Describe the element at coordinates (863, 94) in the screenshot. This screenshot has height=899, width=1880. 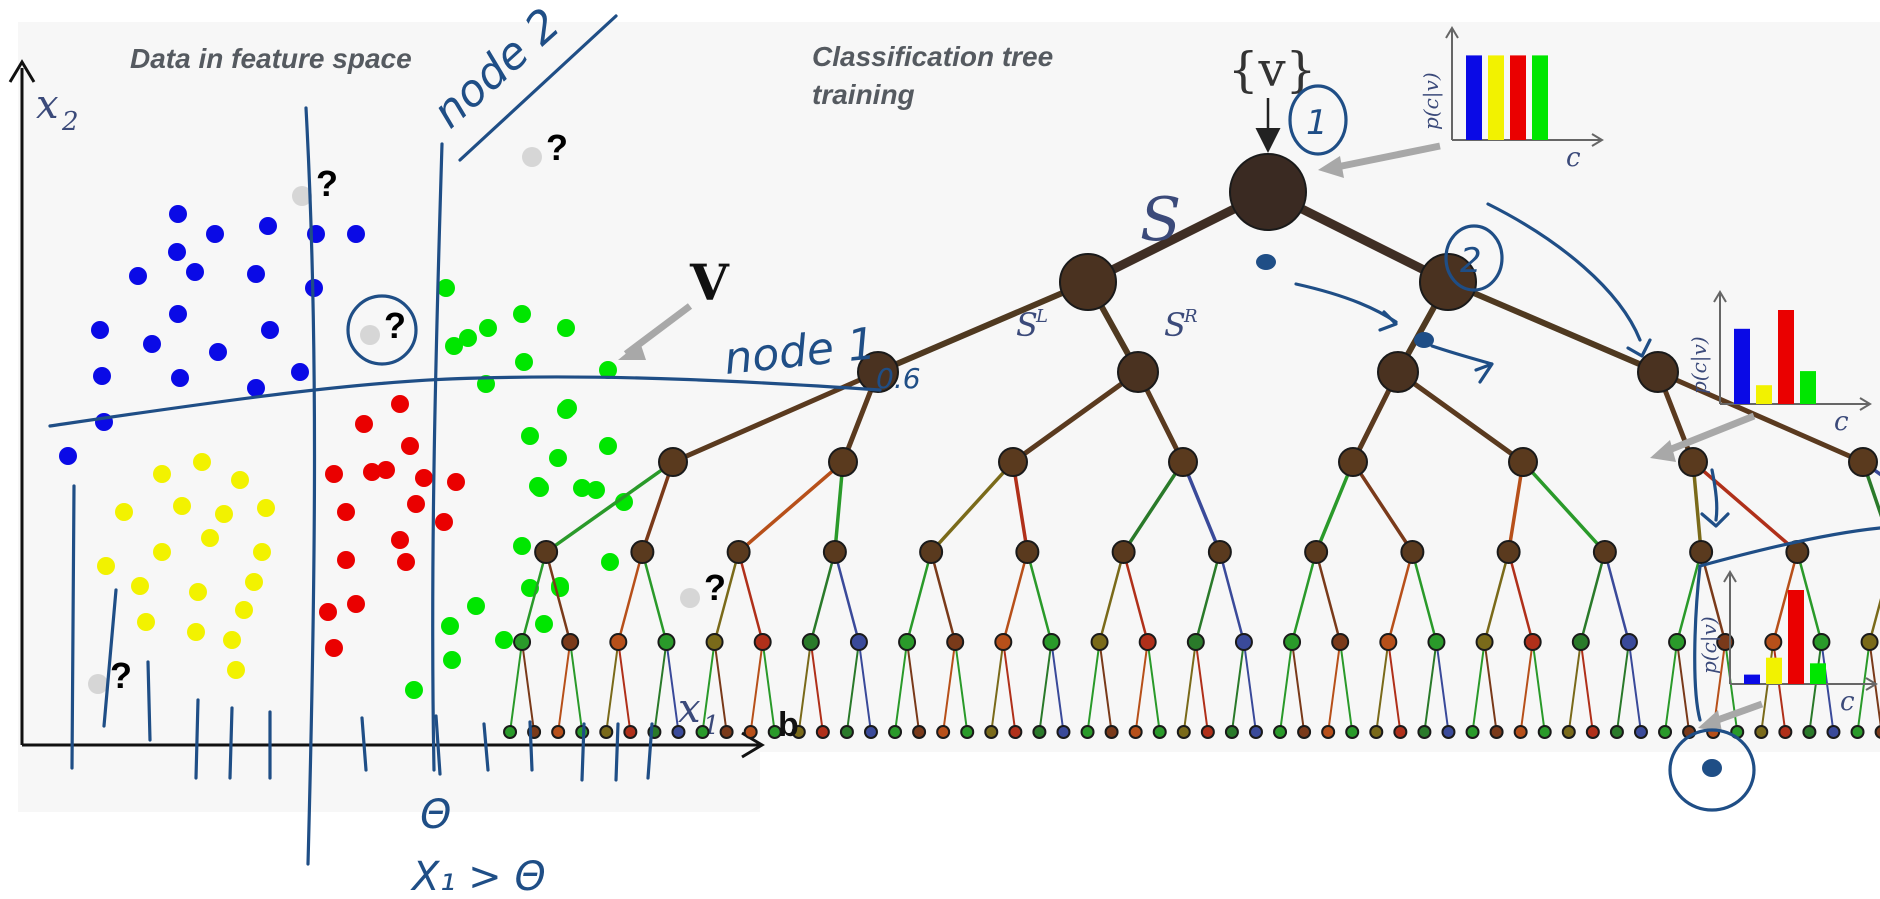
I see `tree-title-line2: training` at that location.